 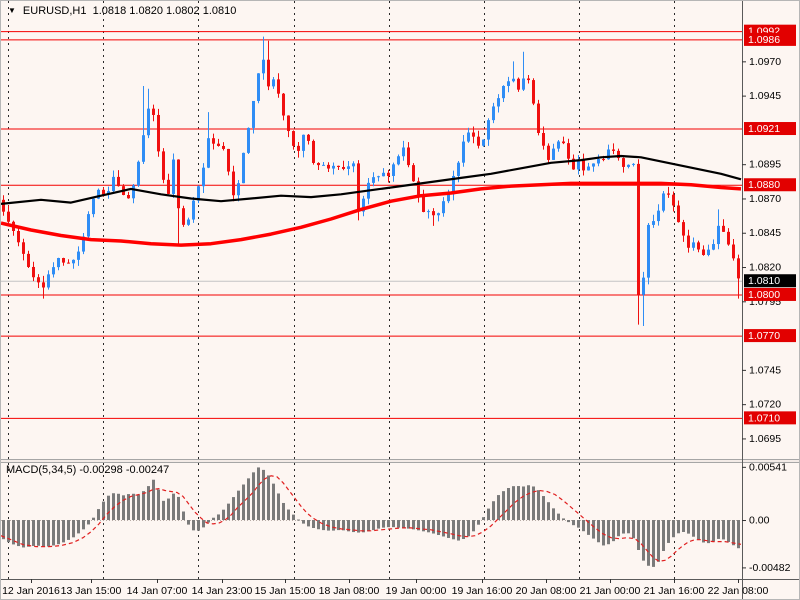 I want to click on svg-text: 0.00541, so click(x=768, y=467).